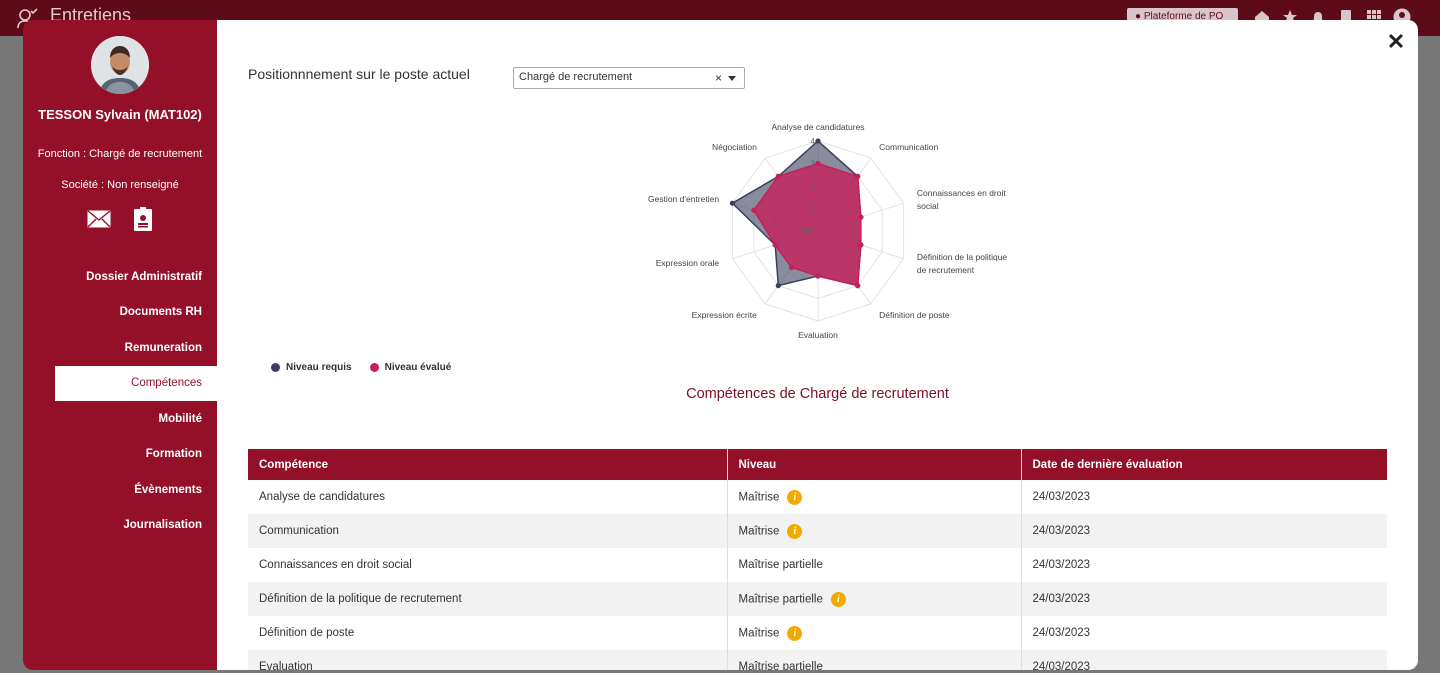  I want to click on nav-competences: Compétences, so click(136, 383).